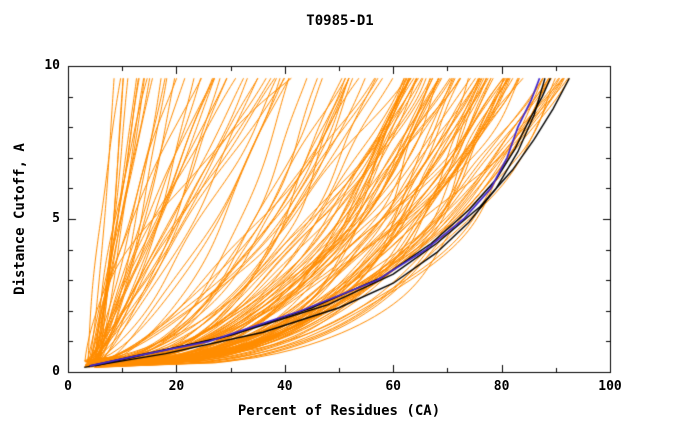 This screenshot has height=440, width=680. Describe the element at coordinates (284, 386) in the screenshot. I see `x-tick-label: 40` at that location.